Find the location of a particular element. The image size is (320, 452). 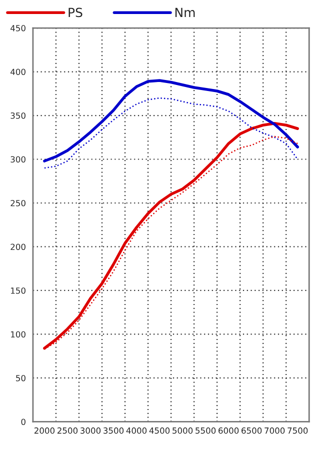

y-tick-label: 100 is located at coordinates (18, 334).